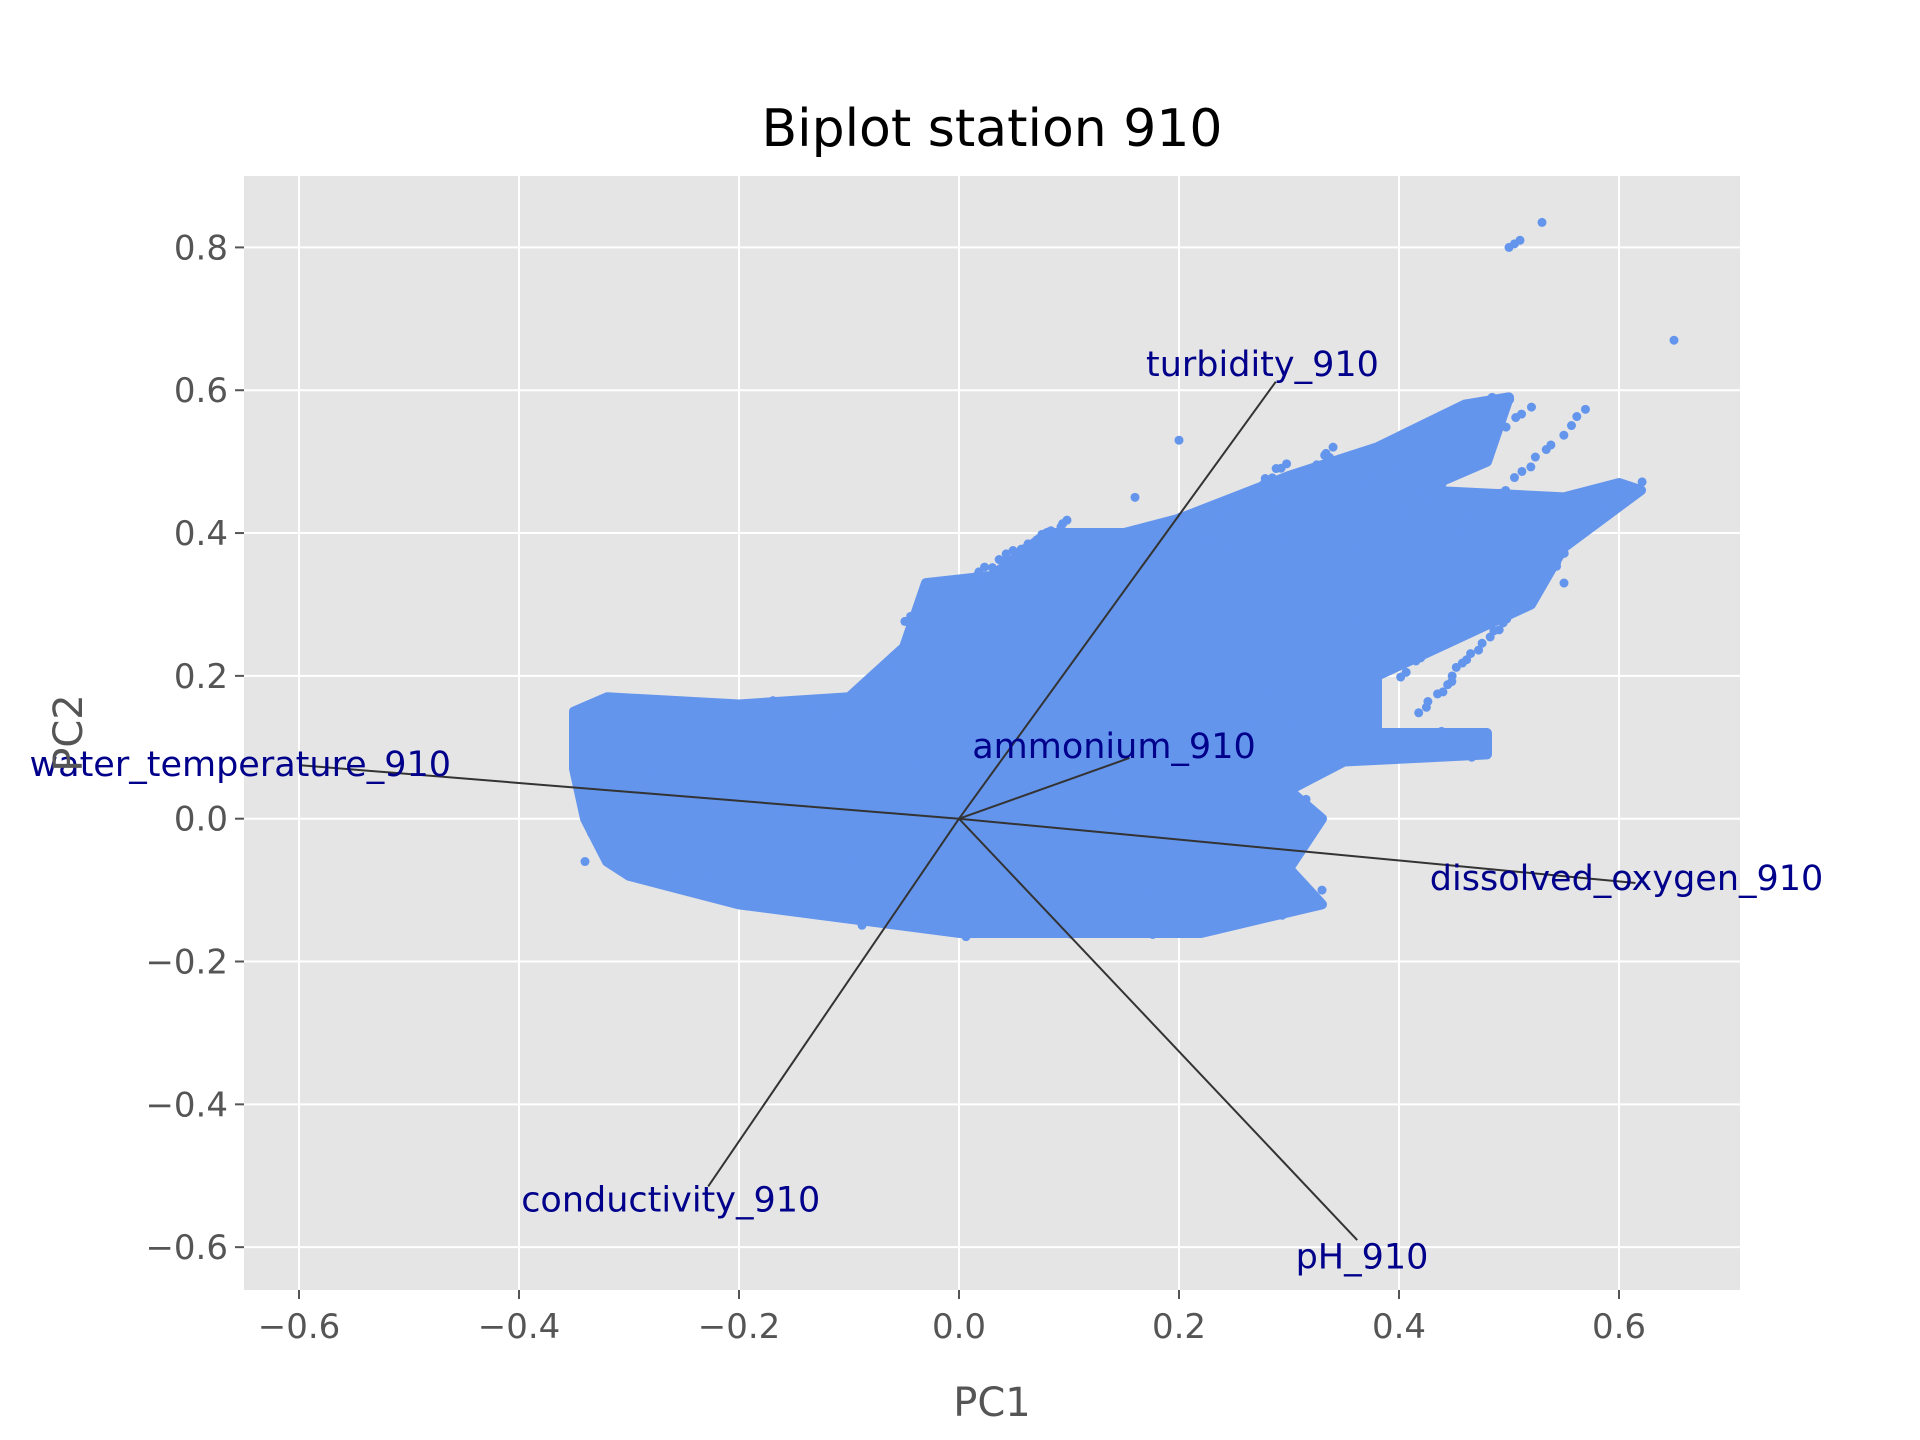  Describe the element at coordinates (1399, 1327) in the screenshot. I see `x-tick-label: 0.4` at that location.